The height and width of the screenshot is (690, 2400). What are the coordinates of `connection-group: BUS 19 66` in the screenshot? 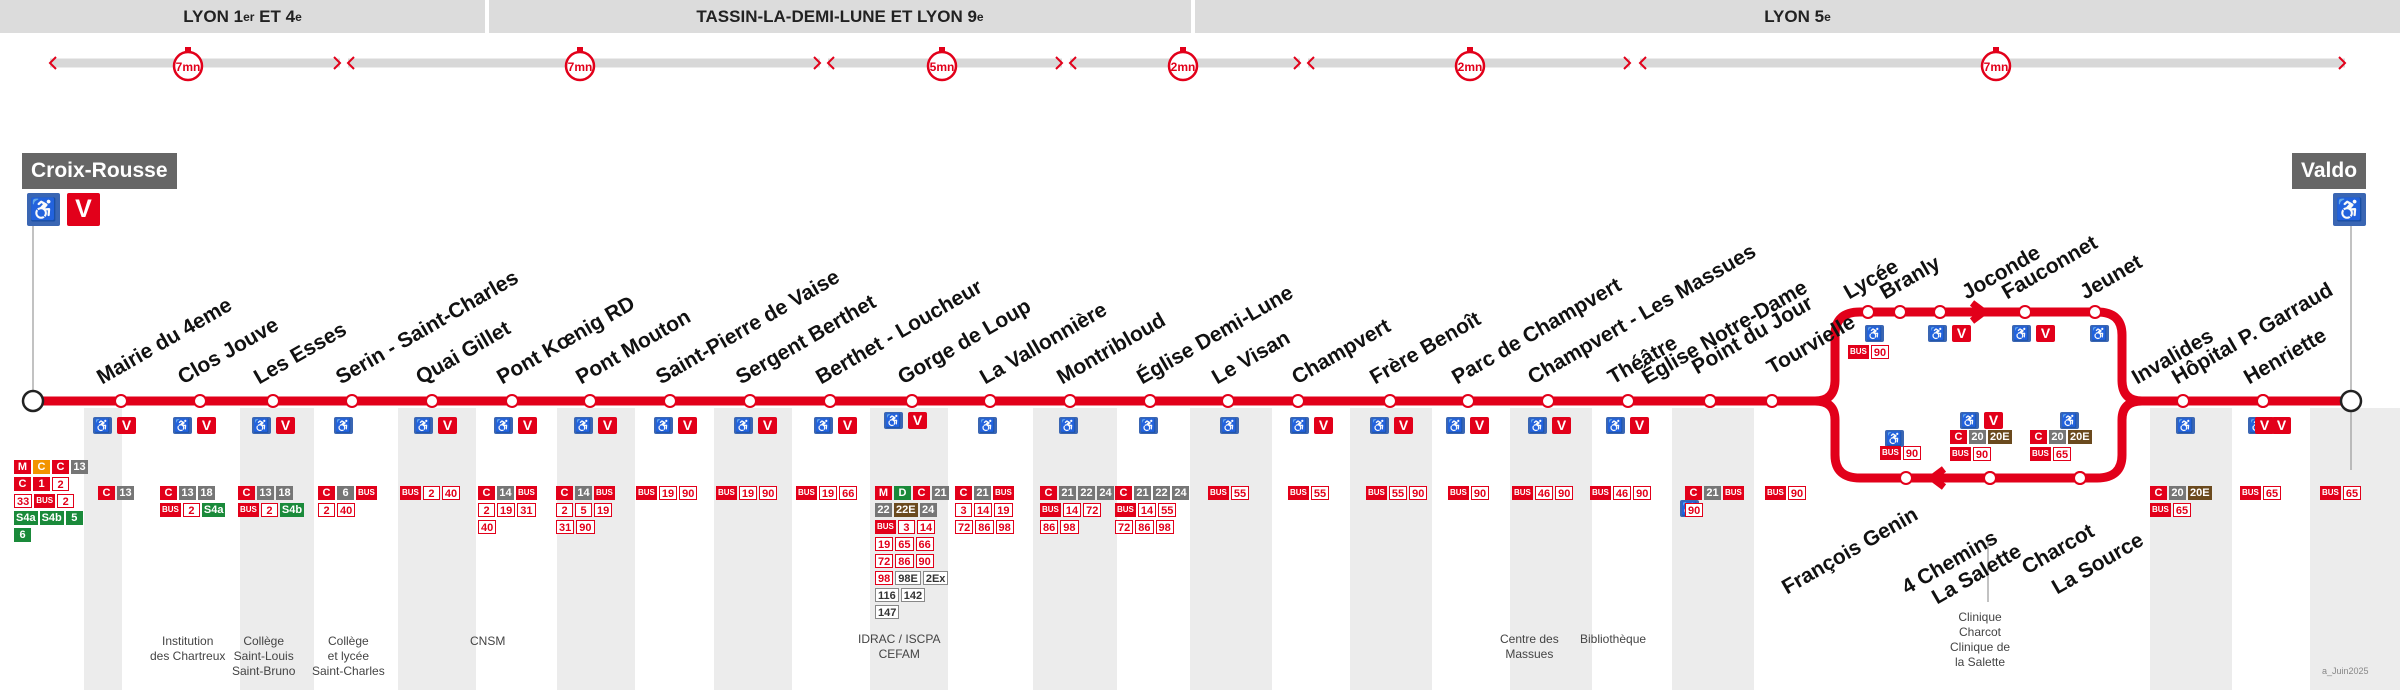 It's located at (834, 494).